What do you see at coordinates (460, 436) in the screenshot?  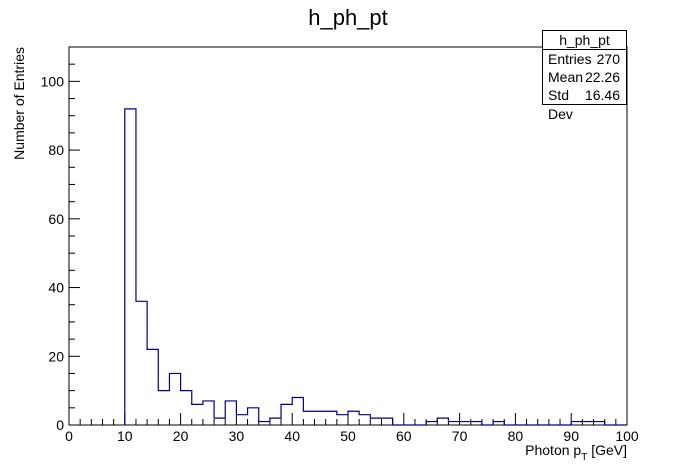 I see `x-tick-label: 70` at bounding box center [460, 436].